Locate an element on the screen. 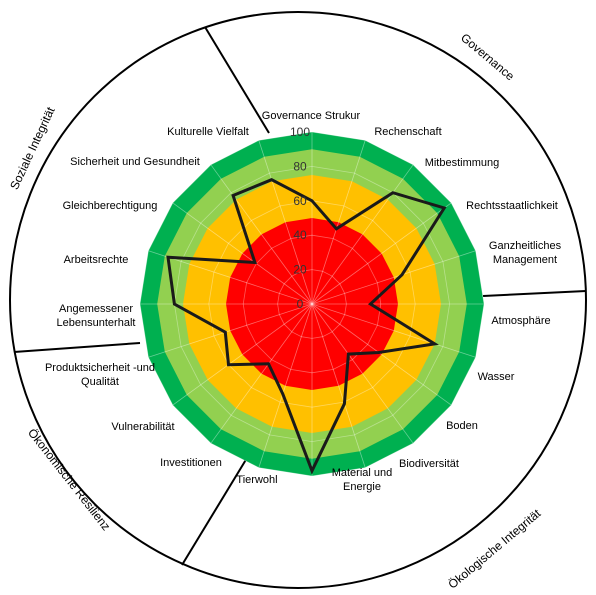 The height and width of the screenshot is (595, 596). divider-governance-soziale is located at coordinates (237, 80).